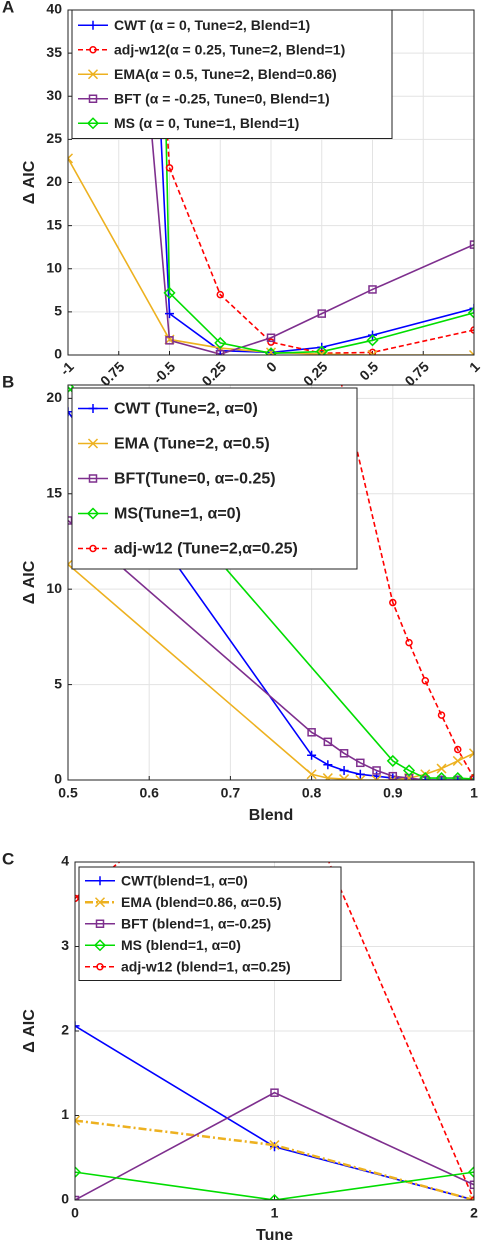  What do you see at coordinates (274, 1185) in the screenshot?
I see `series-line` at bounding box center [274, 1185].